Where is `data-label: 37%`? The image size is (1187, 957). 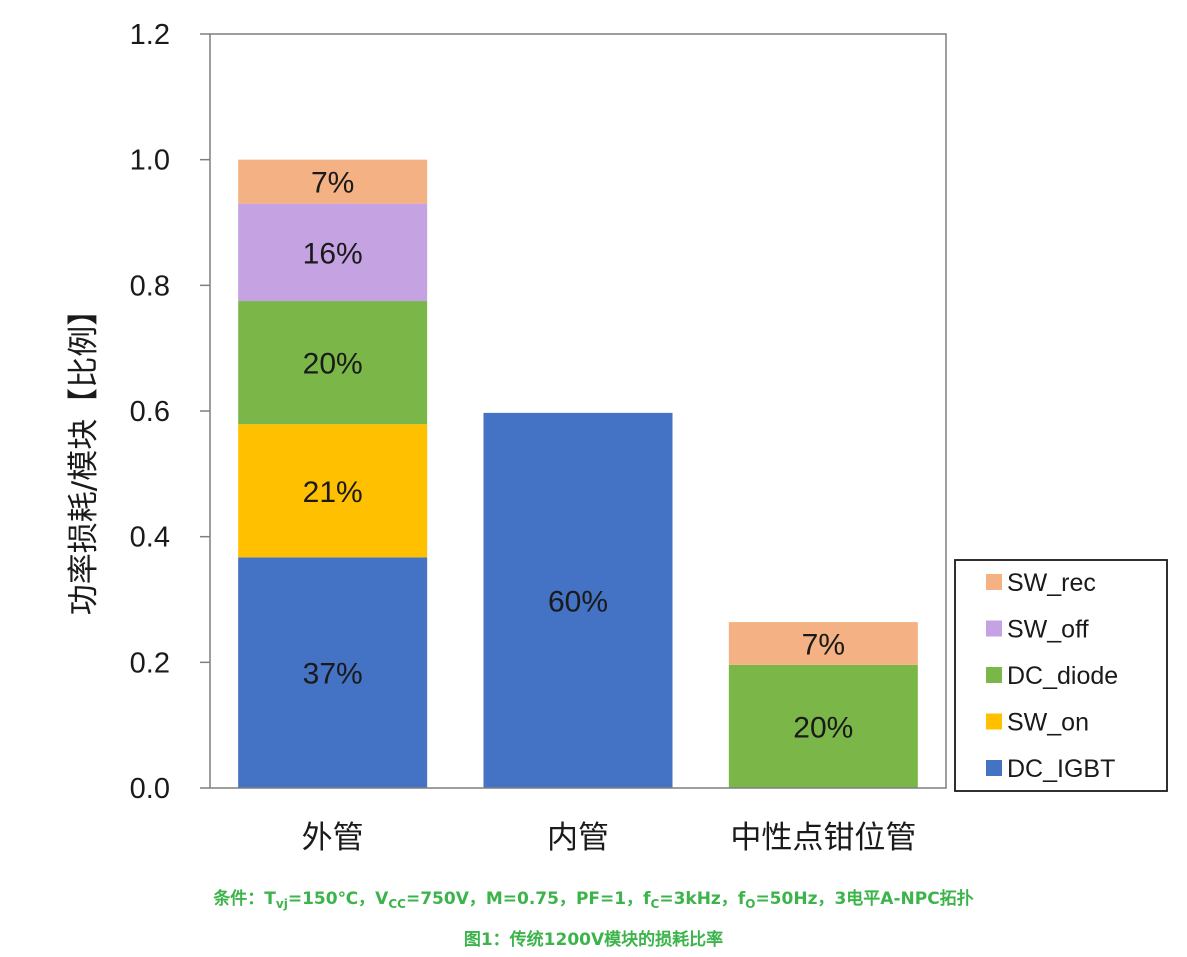
data-label: 37% is located at coordinates (333, 674).